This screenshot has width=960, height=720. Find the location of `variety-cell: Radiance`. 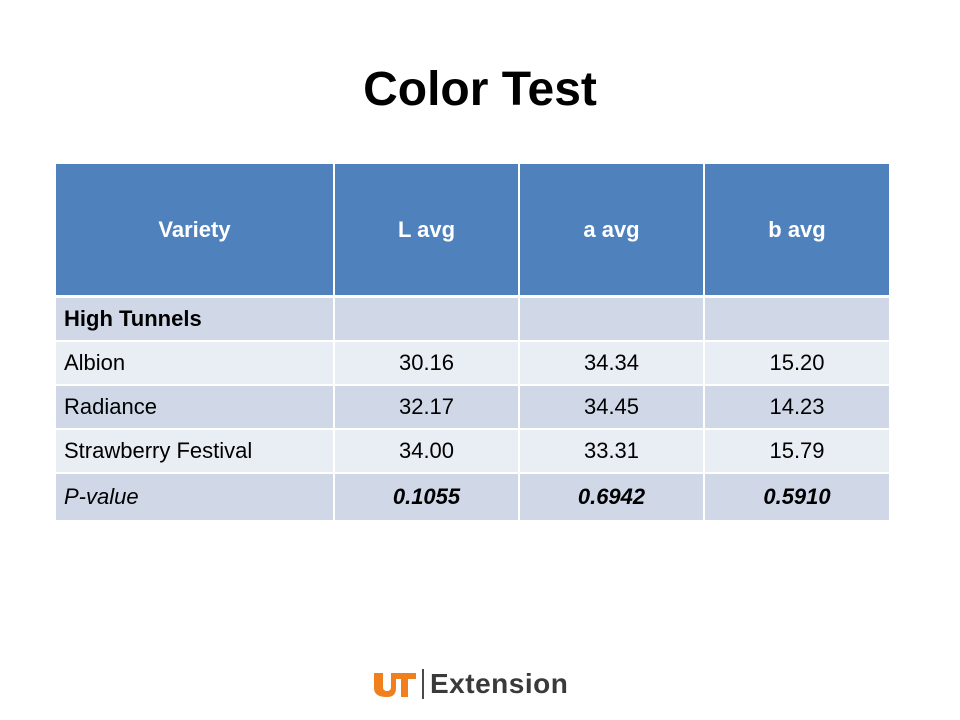

variety-cell: Radiance is located at coordinates (195, 407).